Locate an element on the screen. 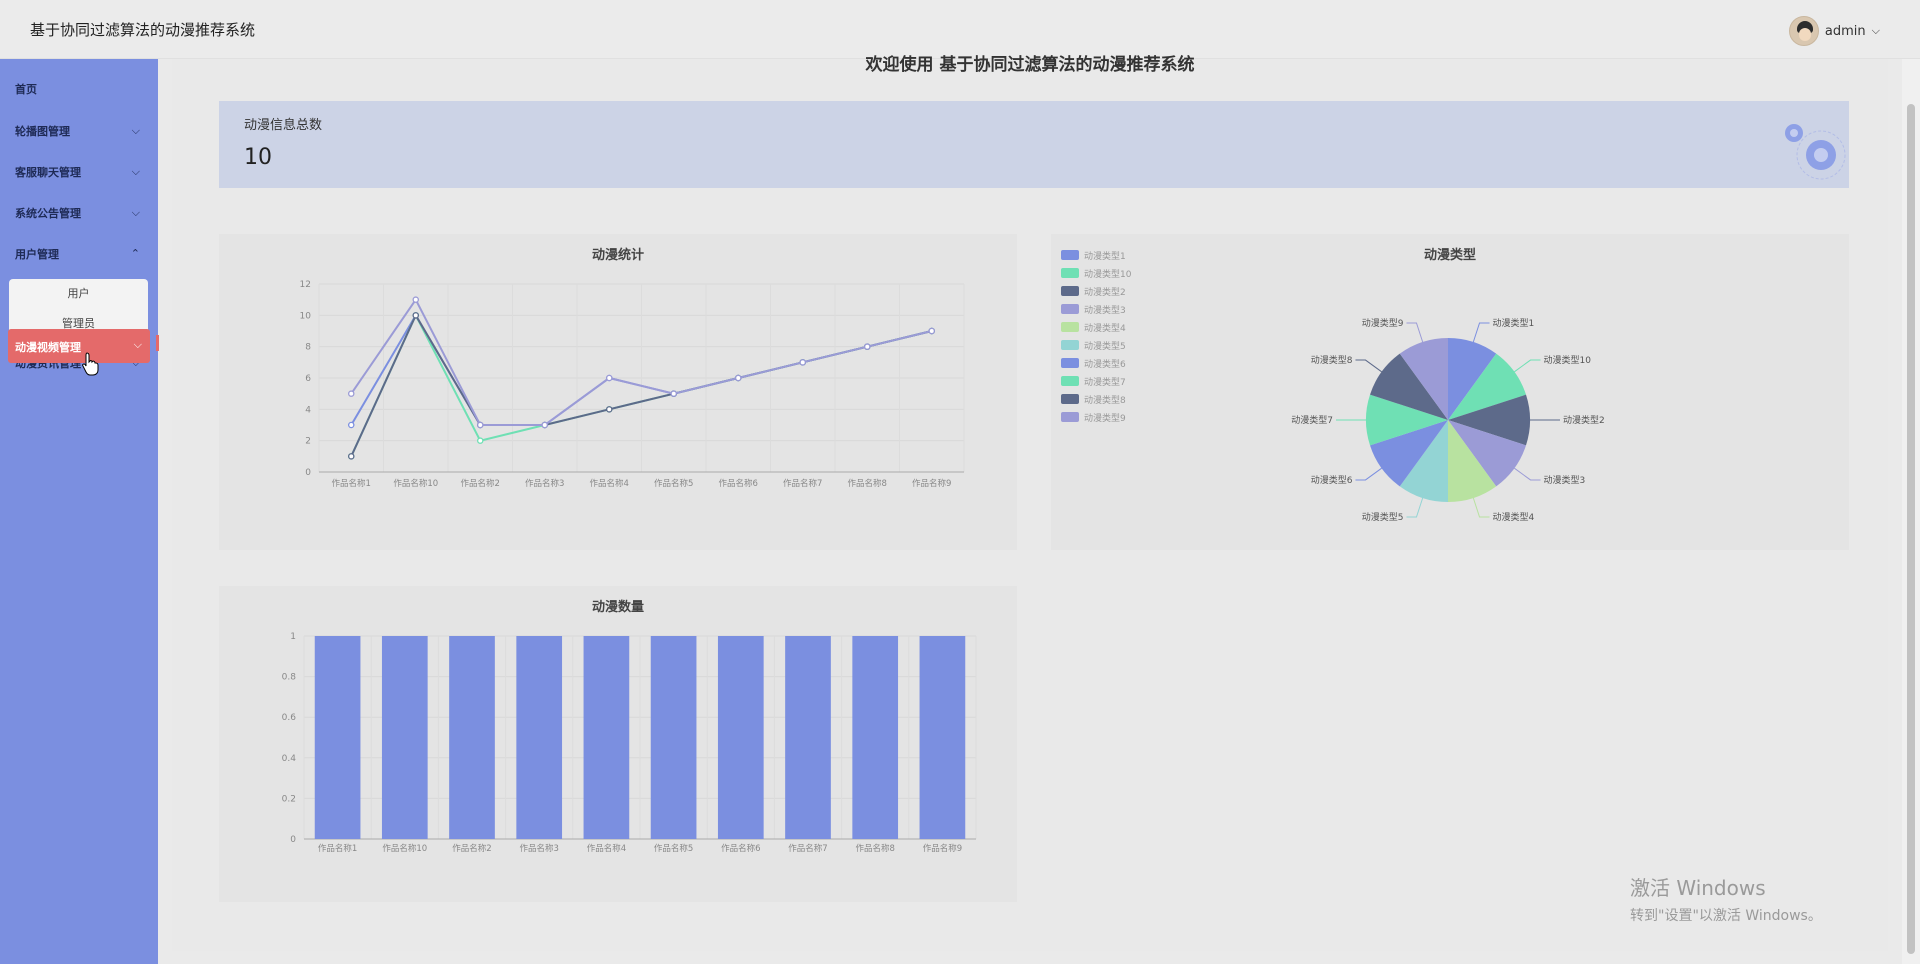 The width and height of the screenshot is (1920, 964). chevron-up-icon: ⌃ is located at coordinates (135, 253).